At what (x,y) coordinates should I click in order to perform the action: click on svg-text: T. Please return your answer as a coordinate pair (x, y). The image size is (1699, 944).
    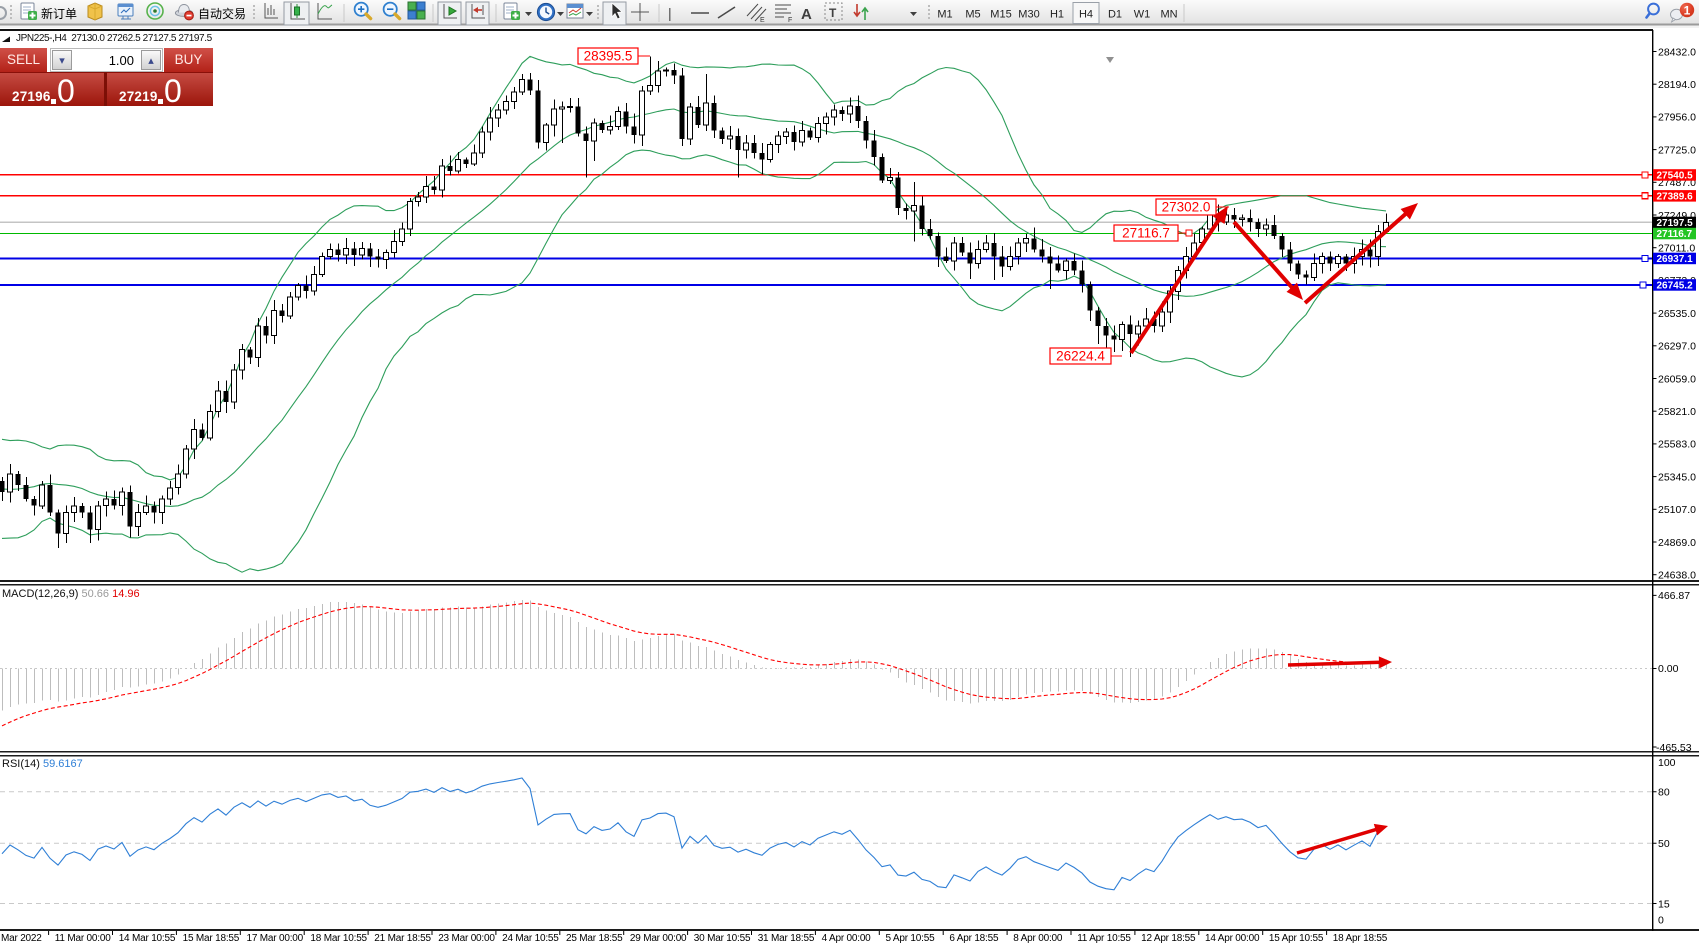
    Looking at the image, I should click on (833, 13).